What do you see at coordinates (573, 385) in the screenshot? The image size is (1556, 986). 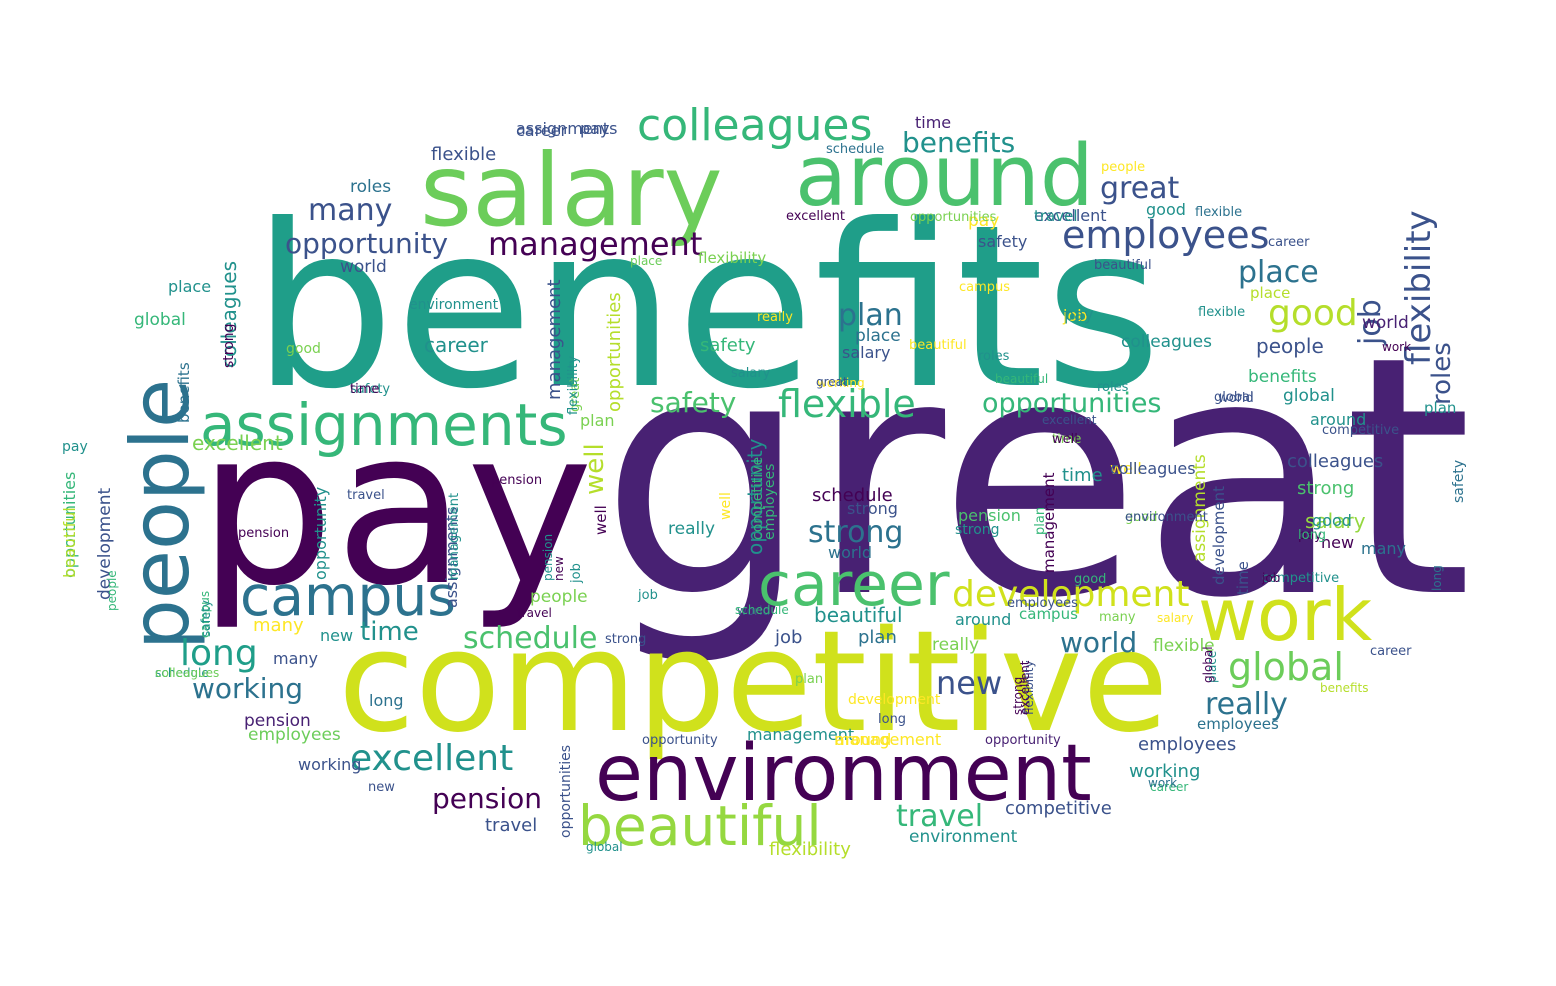 I see `word-flexibility: flexibility` at bounding box center [573, 385].